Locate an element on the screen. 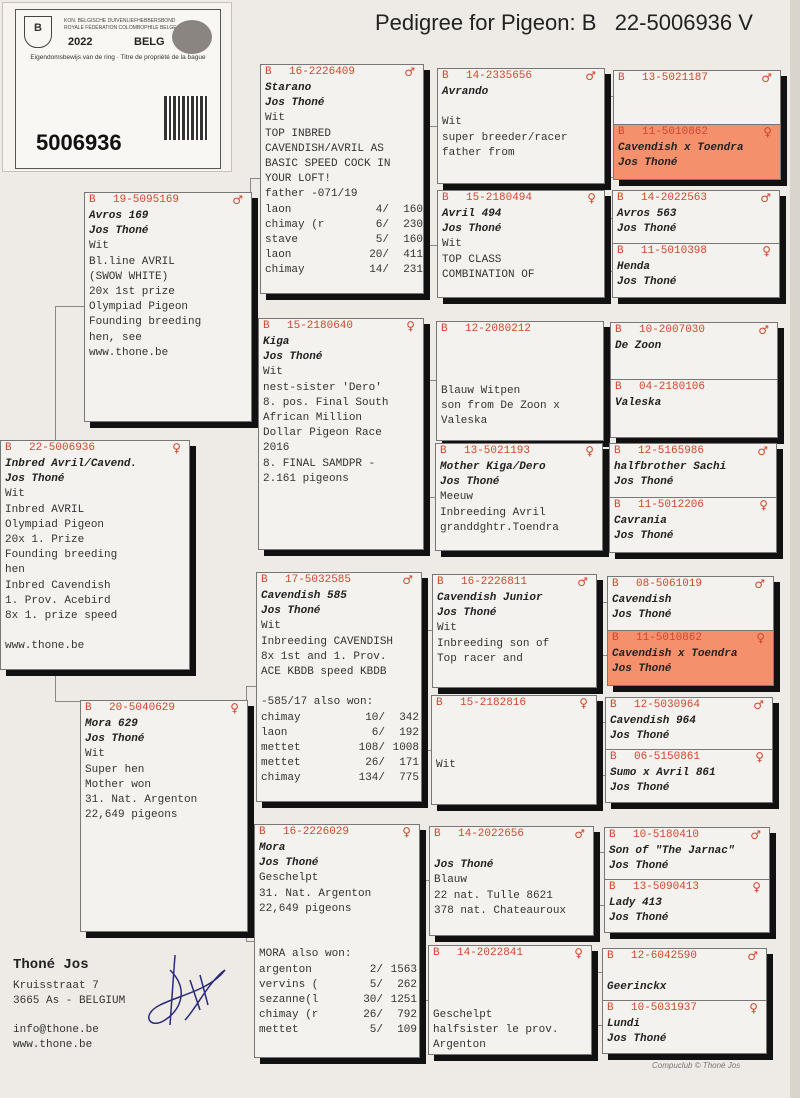 The height and width of the screenshot is (1098, 800). card-note: Super hen is located at coordinates (115, 769).